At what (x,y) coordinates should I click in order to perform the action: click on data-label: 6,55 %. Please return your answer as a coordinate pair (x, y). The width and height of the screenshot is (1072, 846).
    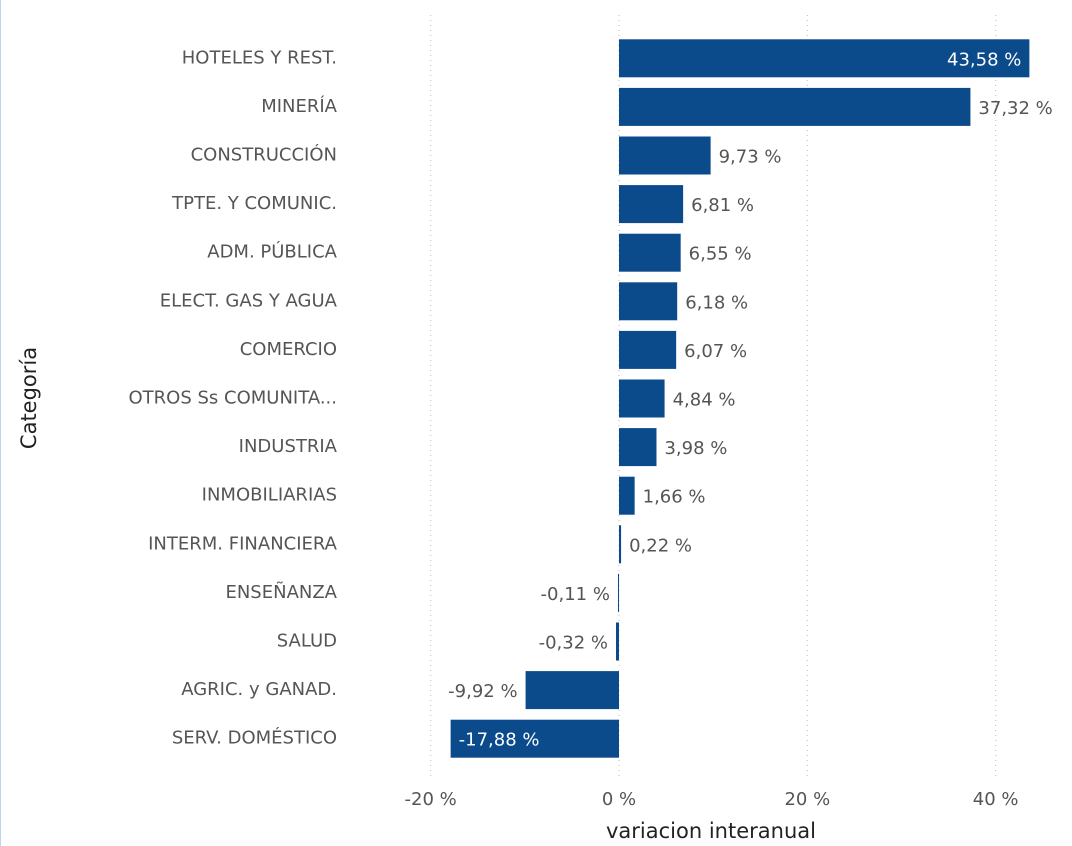
    Looking at the image, I should click on (720, 254).